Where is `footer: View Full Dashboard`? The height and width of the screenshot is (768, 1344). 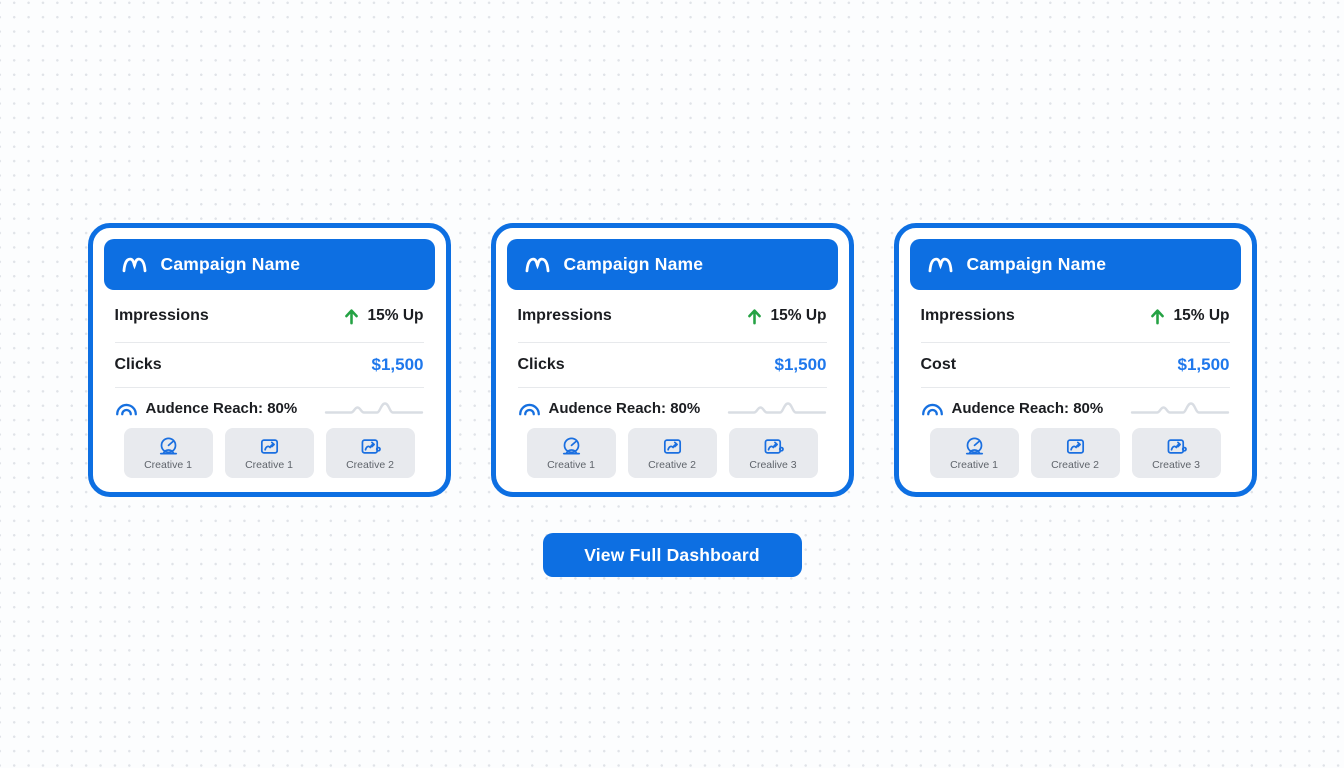
footer: View Full Dashboard is located at coordinates (672, 555).